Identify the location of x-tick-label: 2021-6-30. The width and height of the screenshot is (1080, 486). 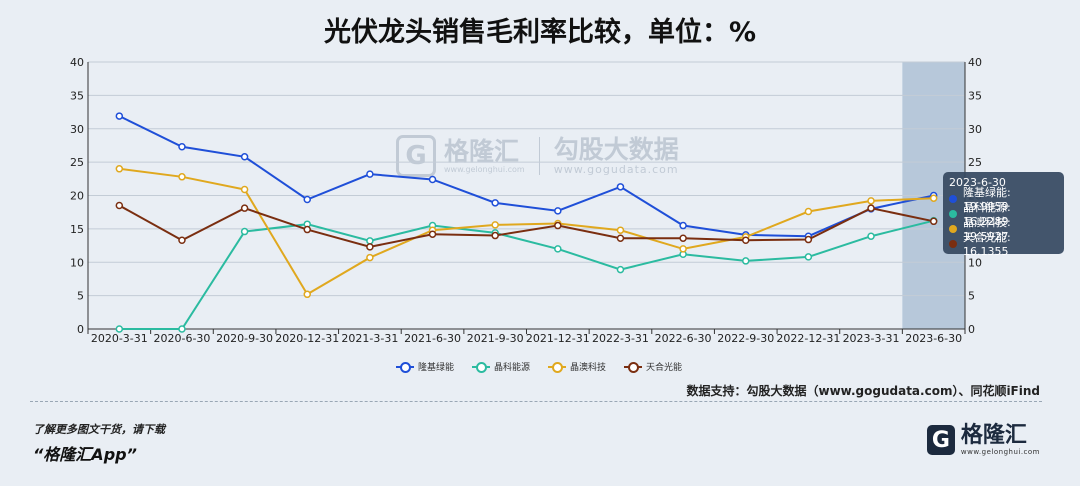
(432, 338).